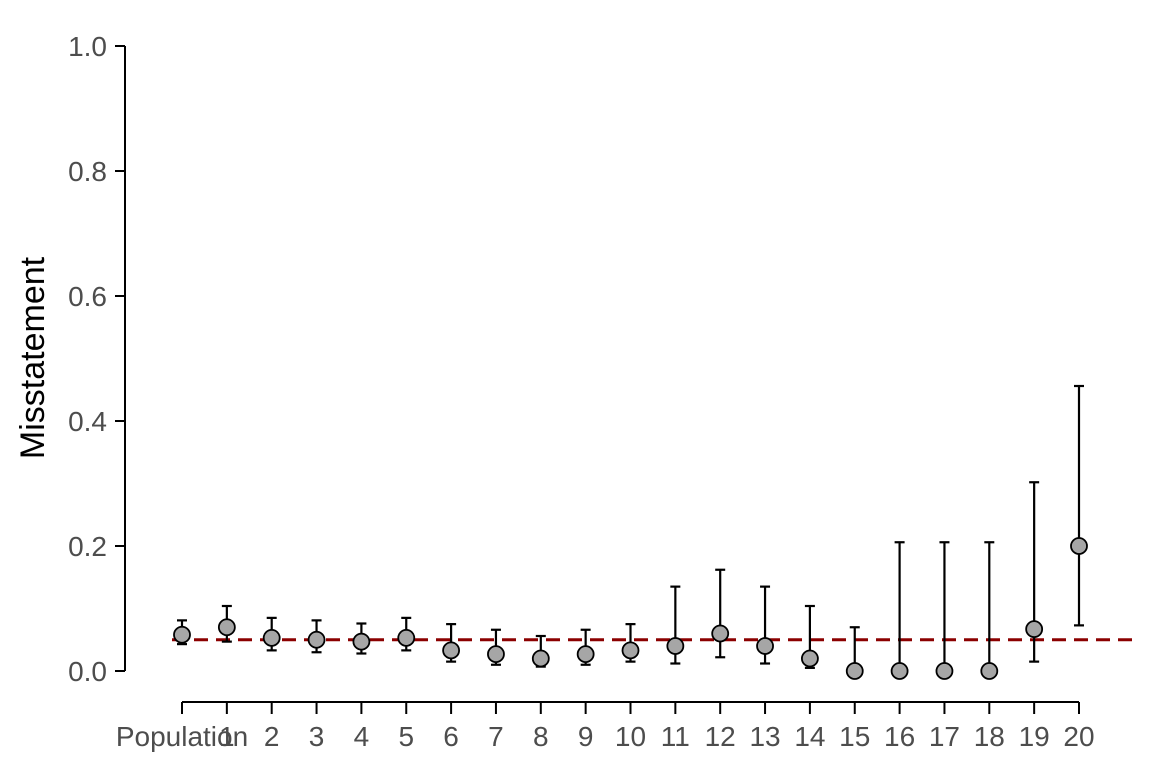 This screenshot has width=1152, height=768. Describe the element at coordinates (362, 736) in the screenshot. I see `x-tick-label: 4` at that location.